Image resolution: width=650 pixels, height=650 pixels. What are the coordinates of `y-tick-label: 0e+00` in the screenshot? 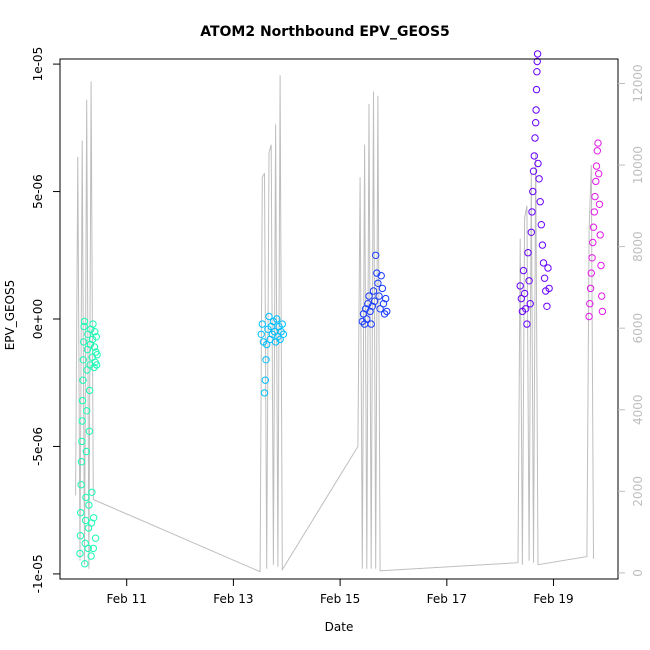 It's located at (38, 319).